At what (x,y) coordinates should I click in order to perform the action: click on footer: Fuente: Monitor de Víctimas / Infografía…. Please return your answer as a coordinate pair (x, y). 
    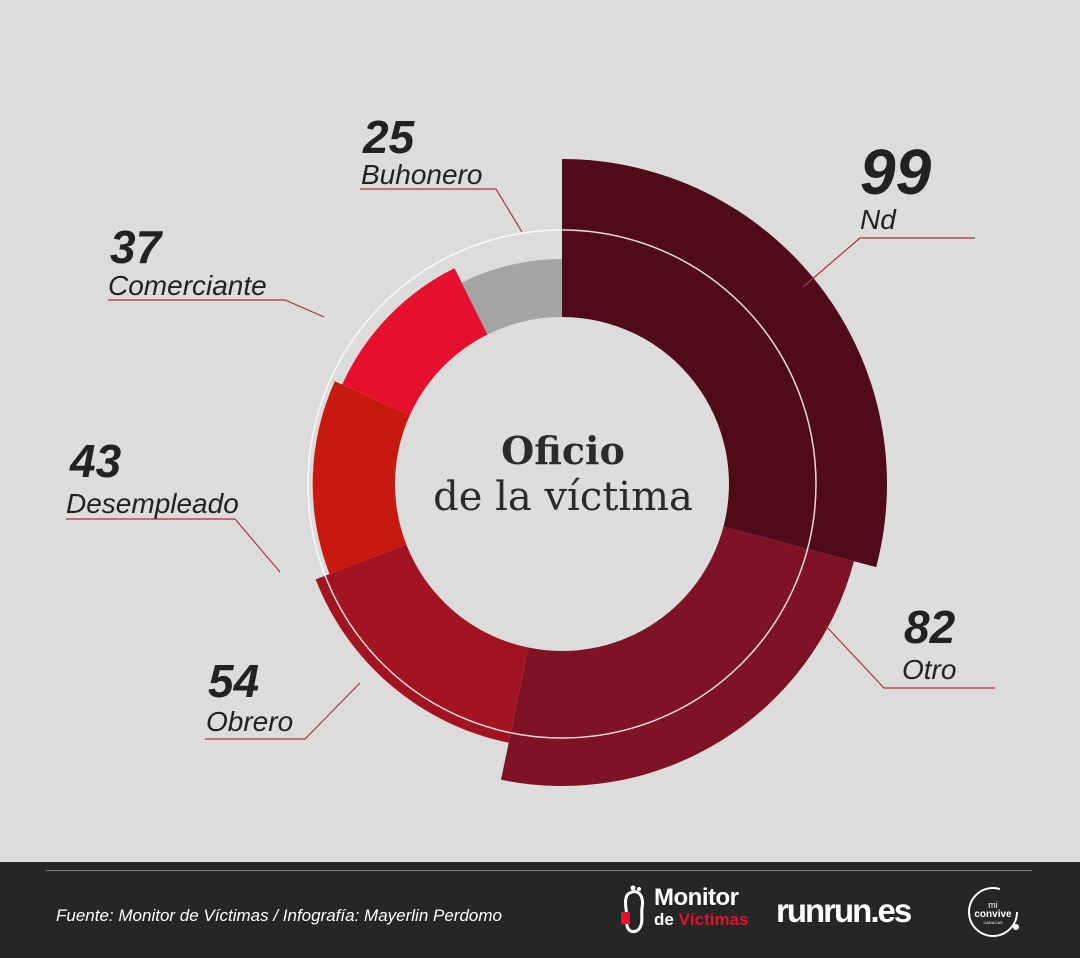
    Looking at the image, I should click on (540, 910).